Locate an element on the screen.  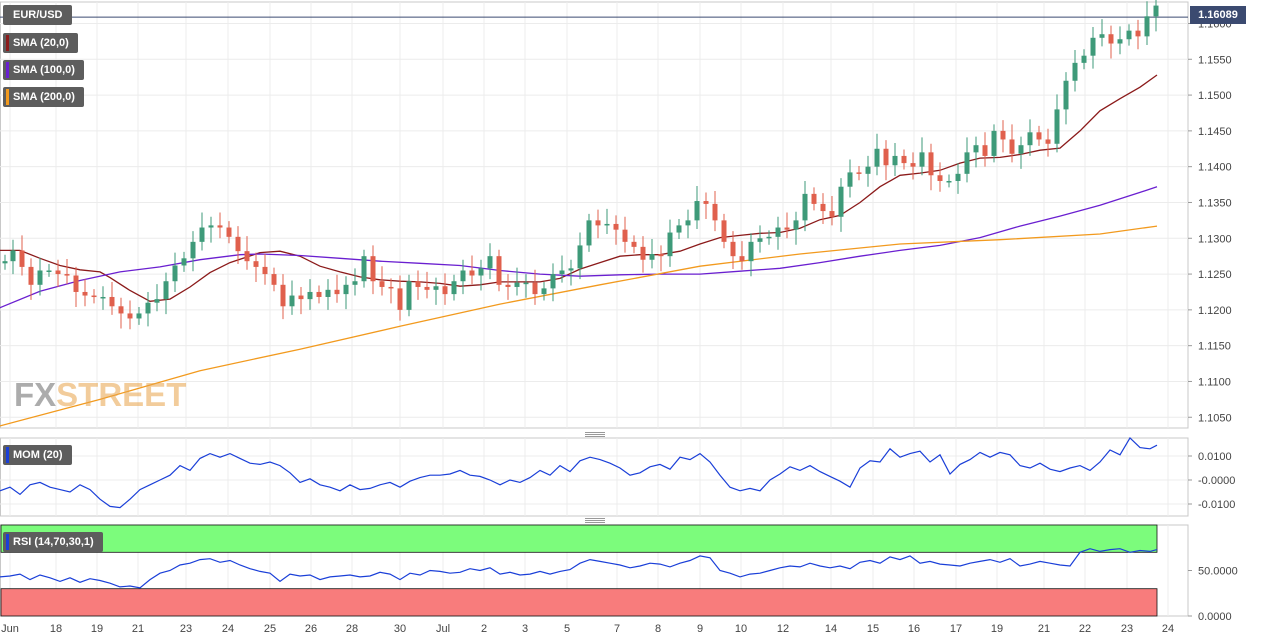
pane-frame is located at coordinates (594, 477).